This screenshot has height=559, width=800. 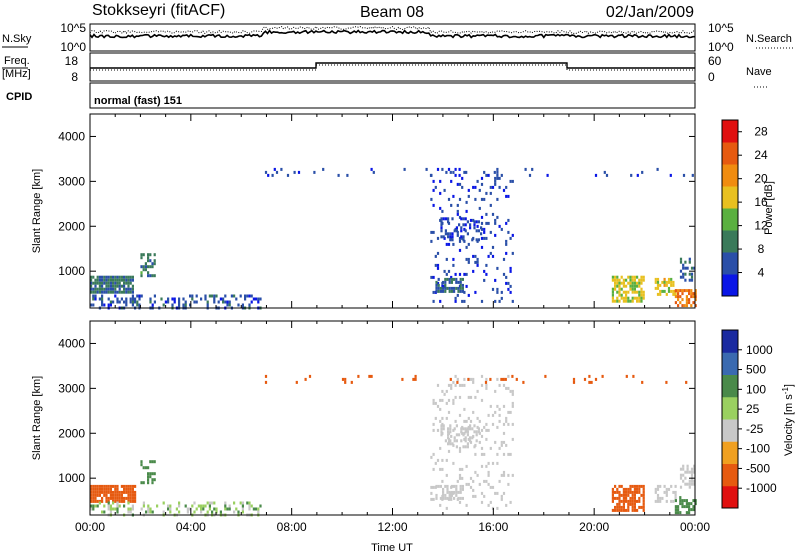 I want to click on freq-strip: Freq. [MHz] 18 8 60 0 Nave, so click(x=387, y=70).